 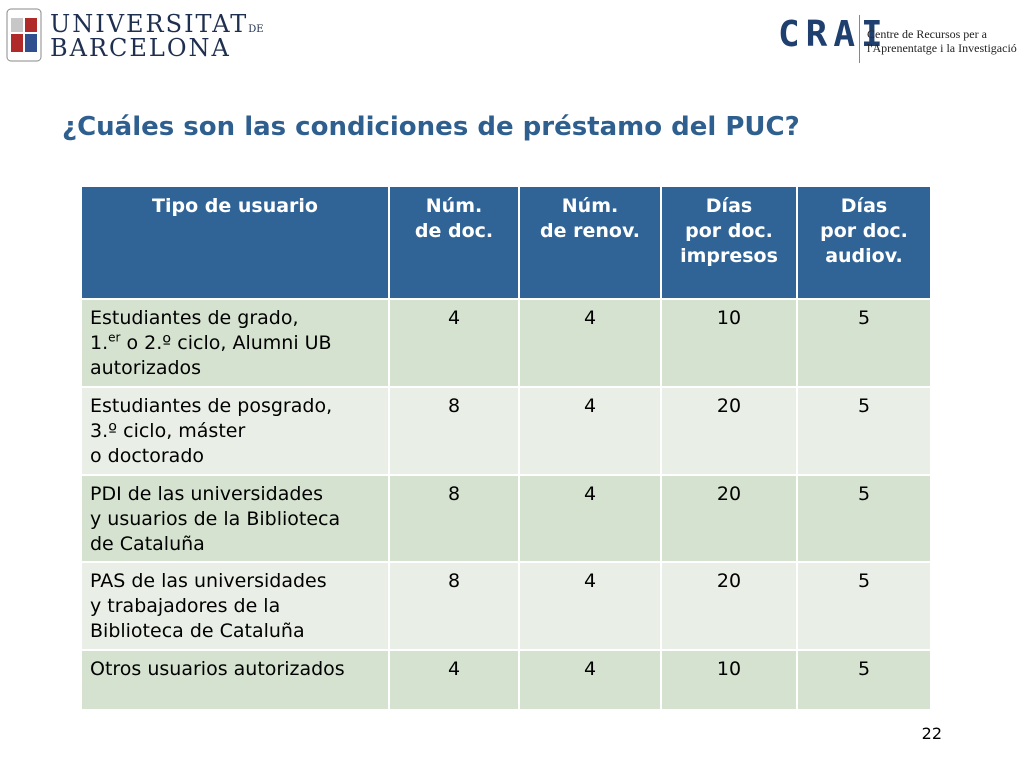 I want to click on header-line: de renov., so click(x=590, y=231).